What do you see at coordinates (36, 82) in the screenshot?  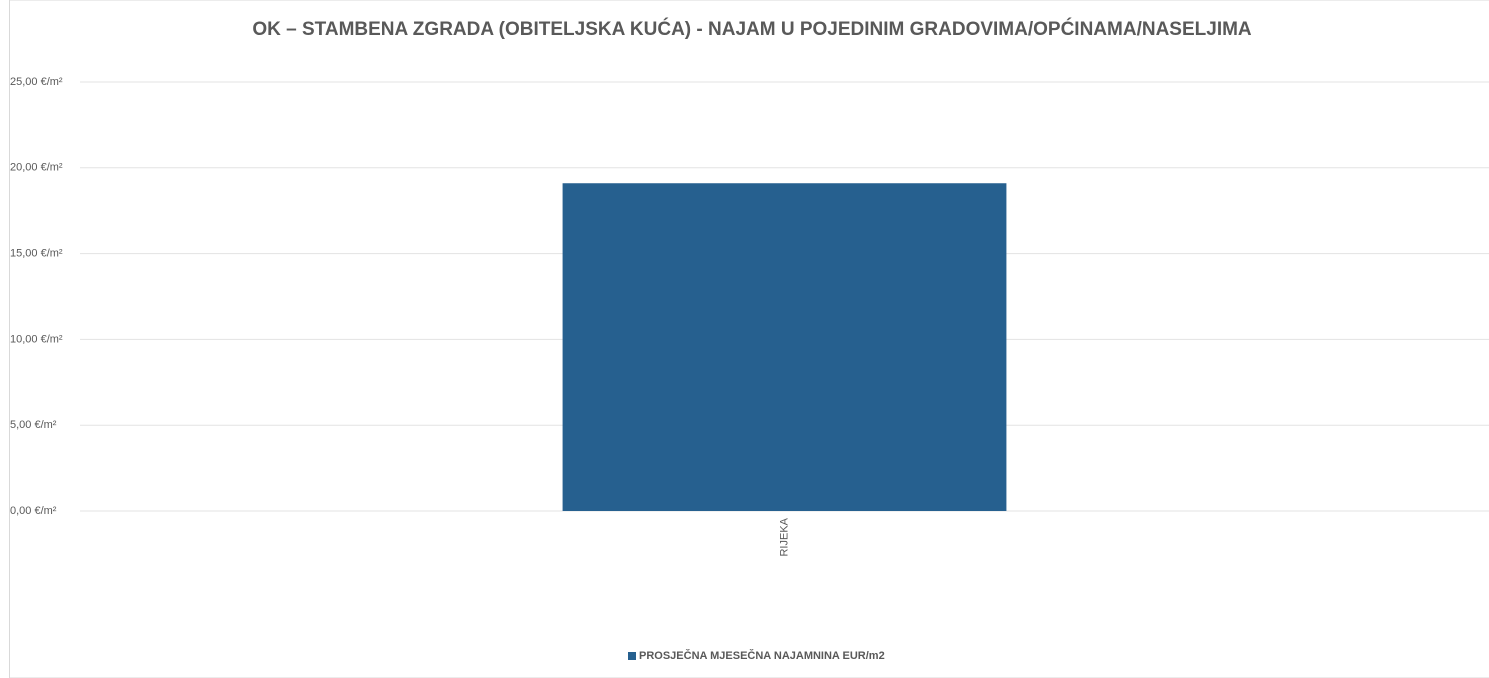 I see `y-tick-label: 25,00 €/m²` at bounding box center [36, 82].